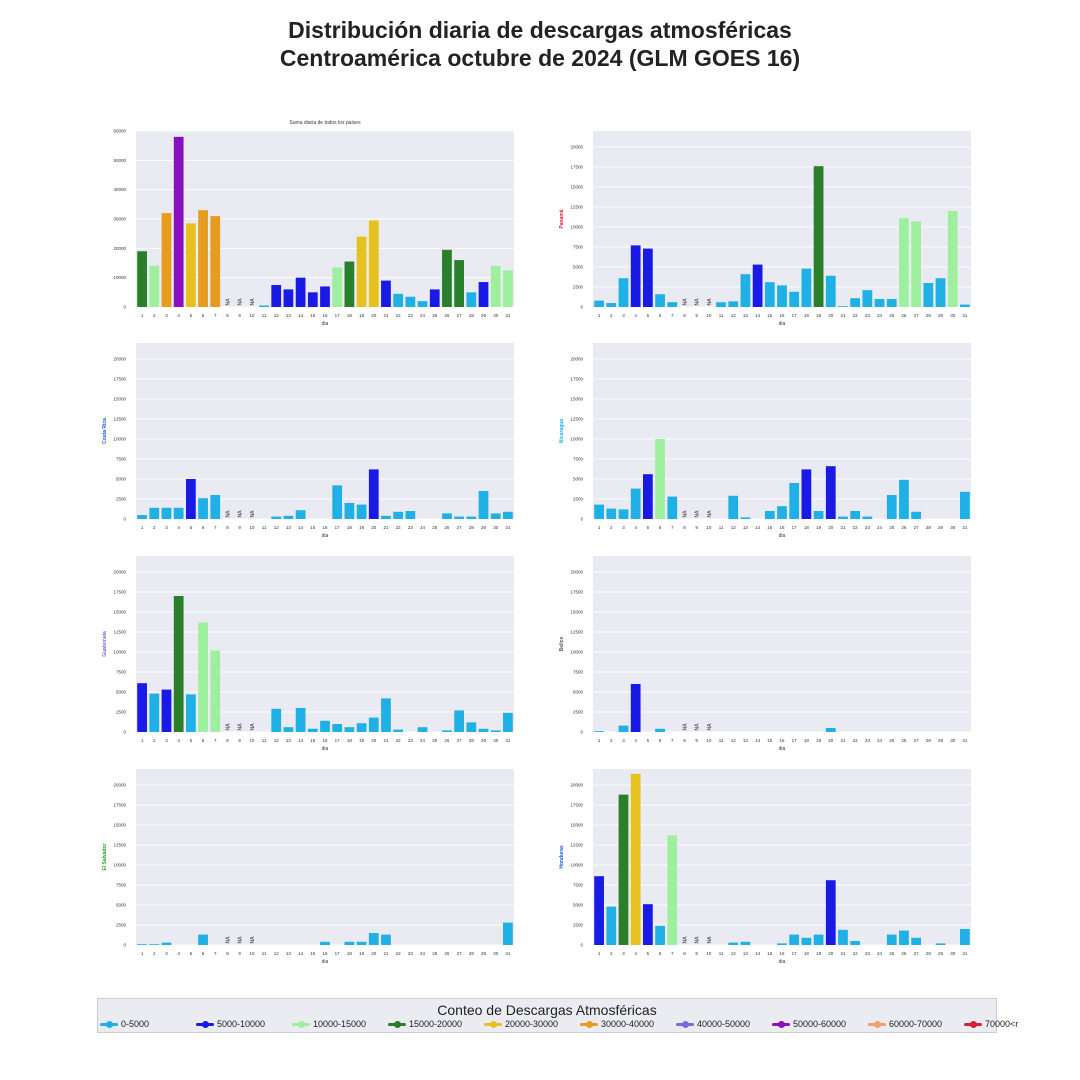 The height and width of the screenshot is (1080, 1080). I want to click on x-tick-label: 27, so click(460, 740).